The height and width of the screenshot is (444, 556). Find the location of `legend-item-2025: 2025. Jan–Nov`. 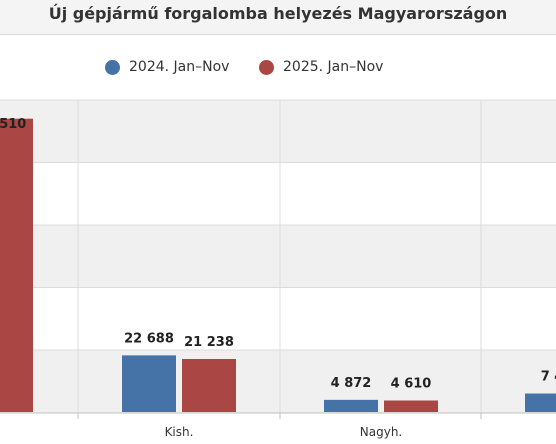

legend-item-2025: 2025. Jan–Nov is located at coordinates (321, 67).